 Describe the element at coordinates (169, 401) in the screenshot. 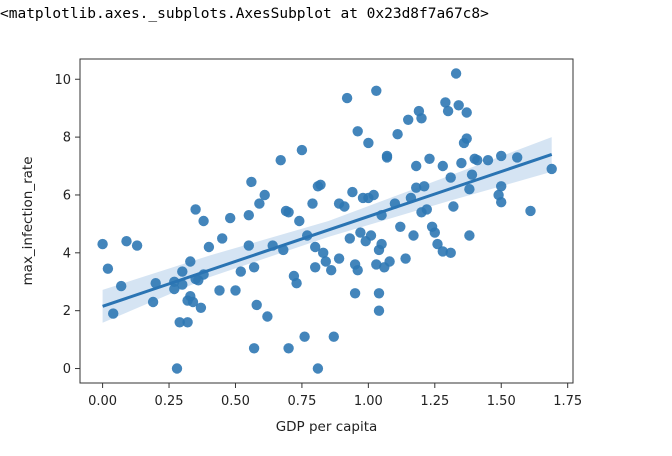

I see `x-tick-label: 0.25` at that location.